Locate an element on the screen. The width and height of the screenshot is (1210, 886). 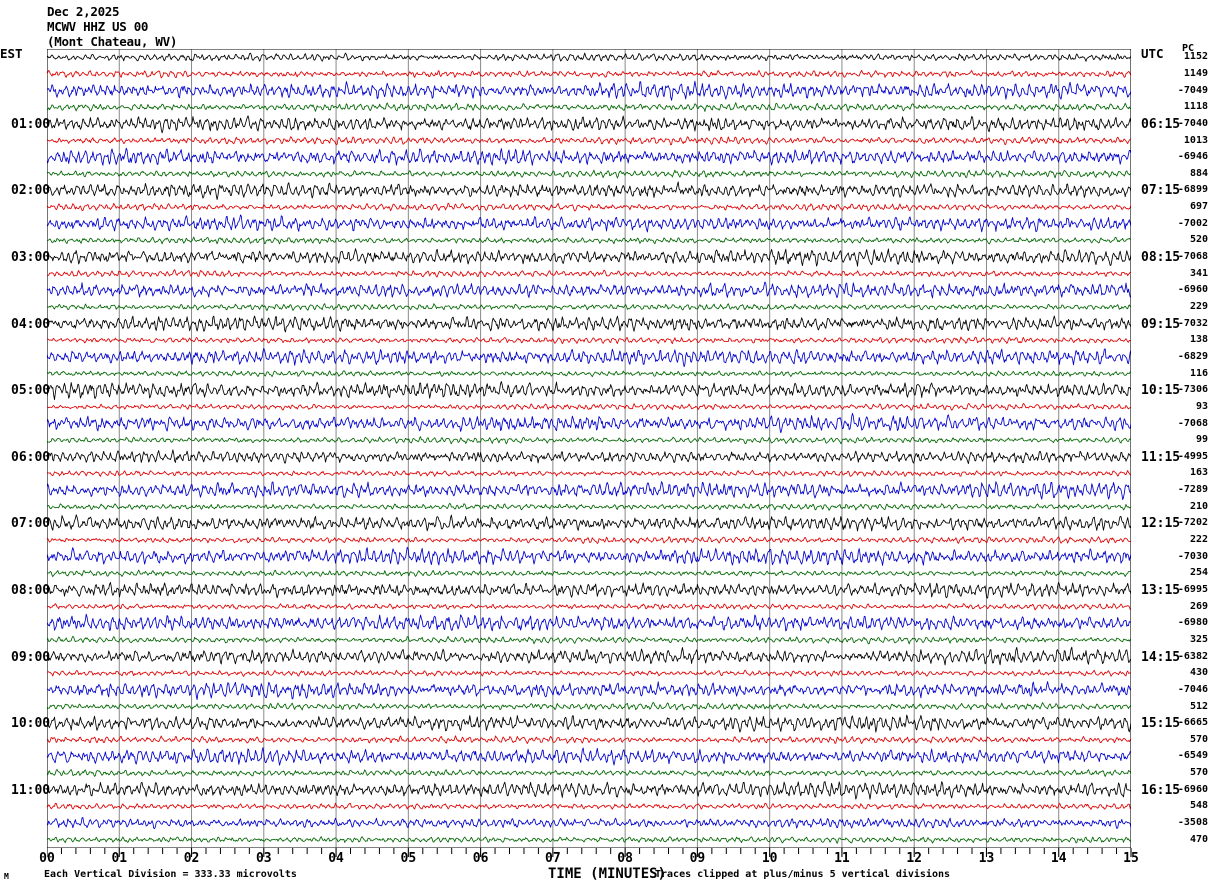
peak-count-value: -6946 is located at coordinates (1192, 157).